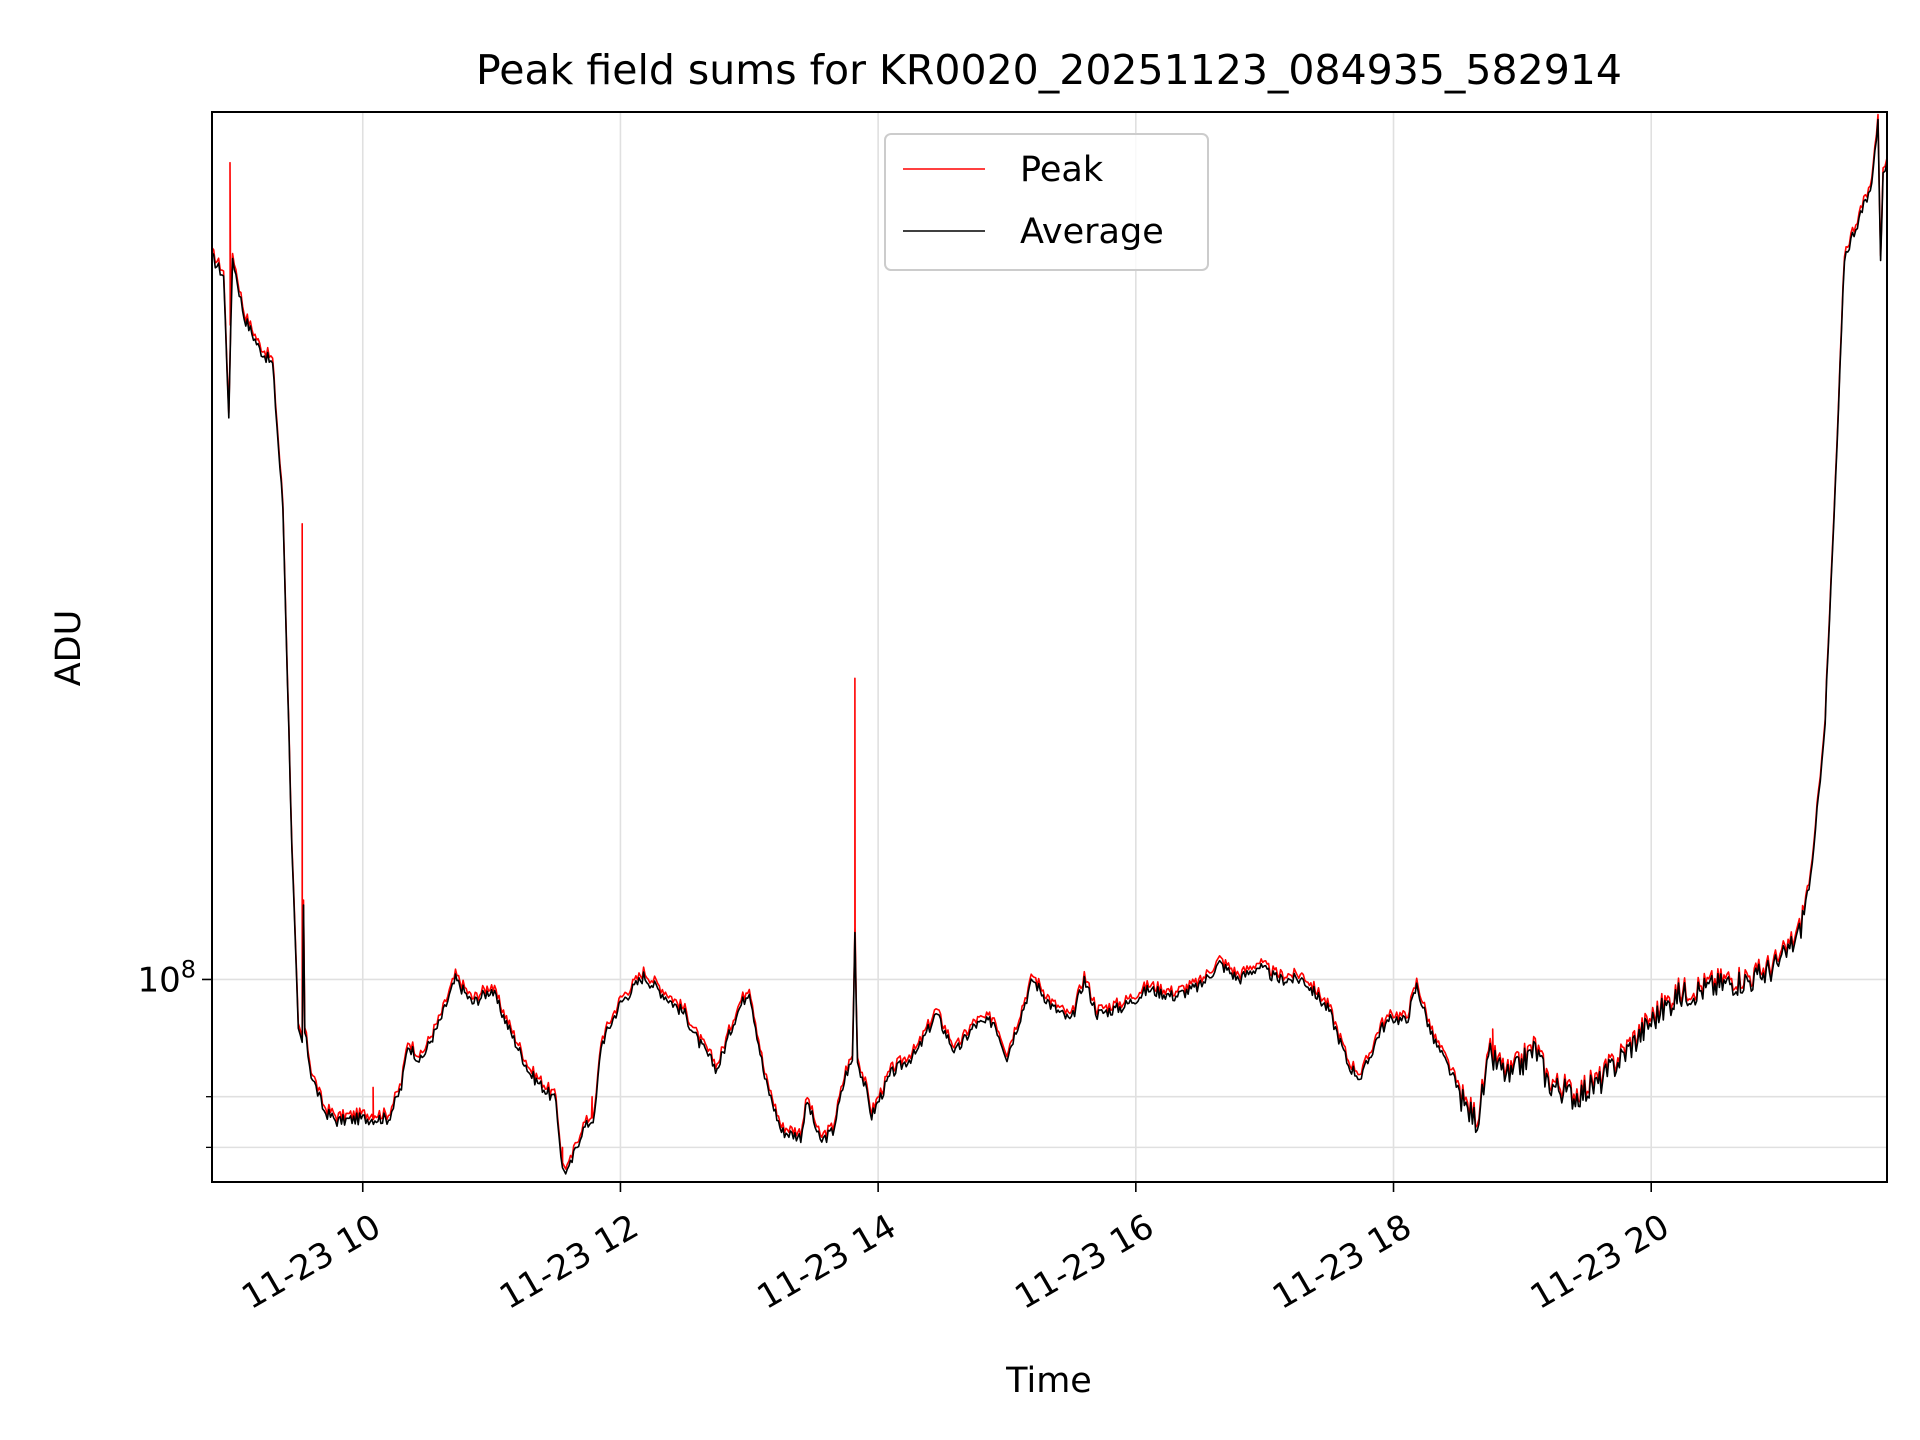 The image size is (1920, 1440). I want to click on x-axis-label: Time, so click(1048, 1381).